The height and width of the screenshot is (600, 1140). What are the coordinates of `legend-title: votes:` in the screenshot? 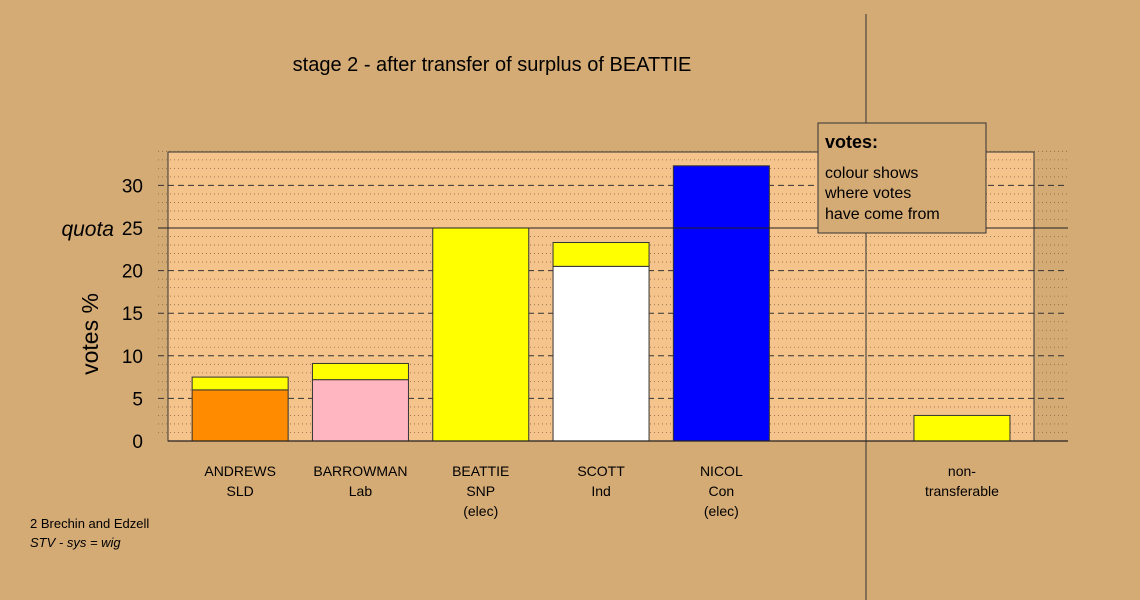 It's located at (851, 142).